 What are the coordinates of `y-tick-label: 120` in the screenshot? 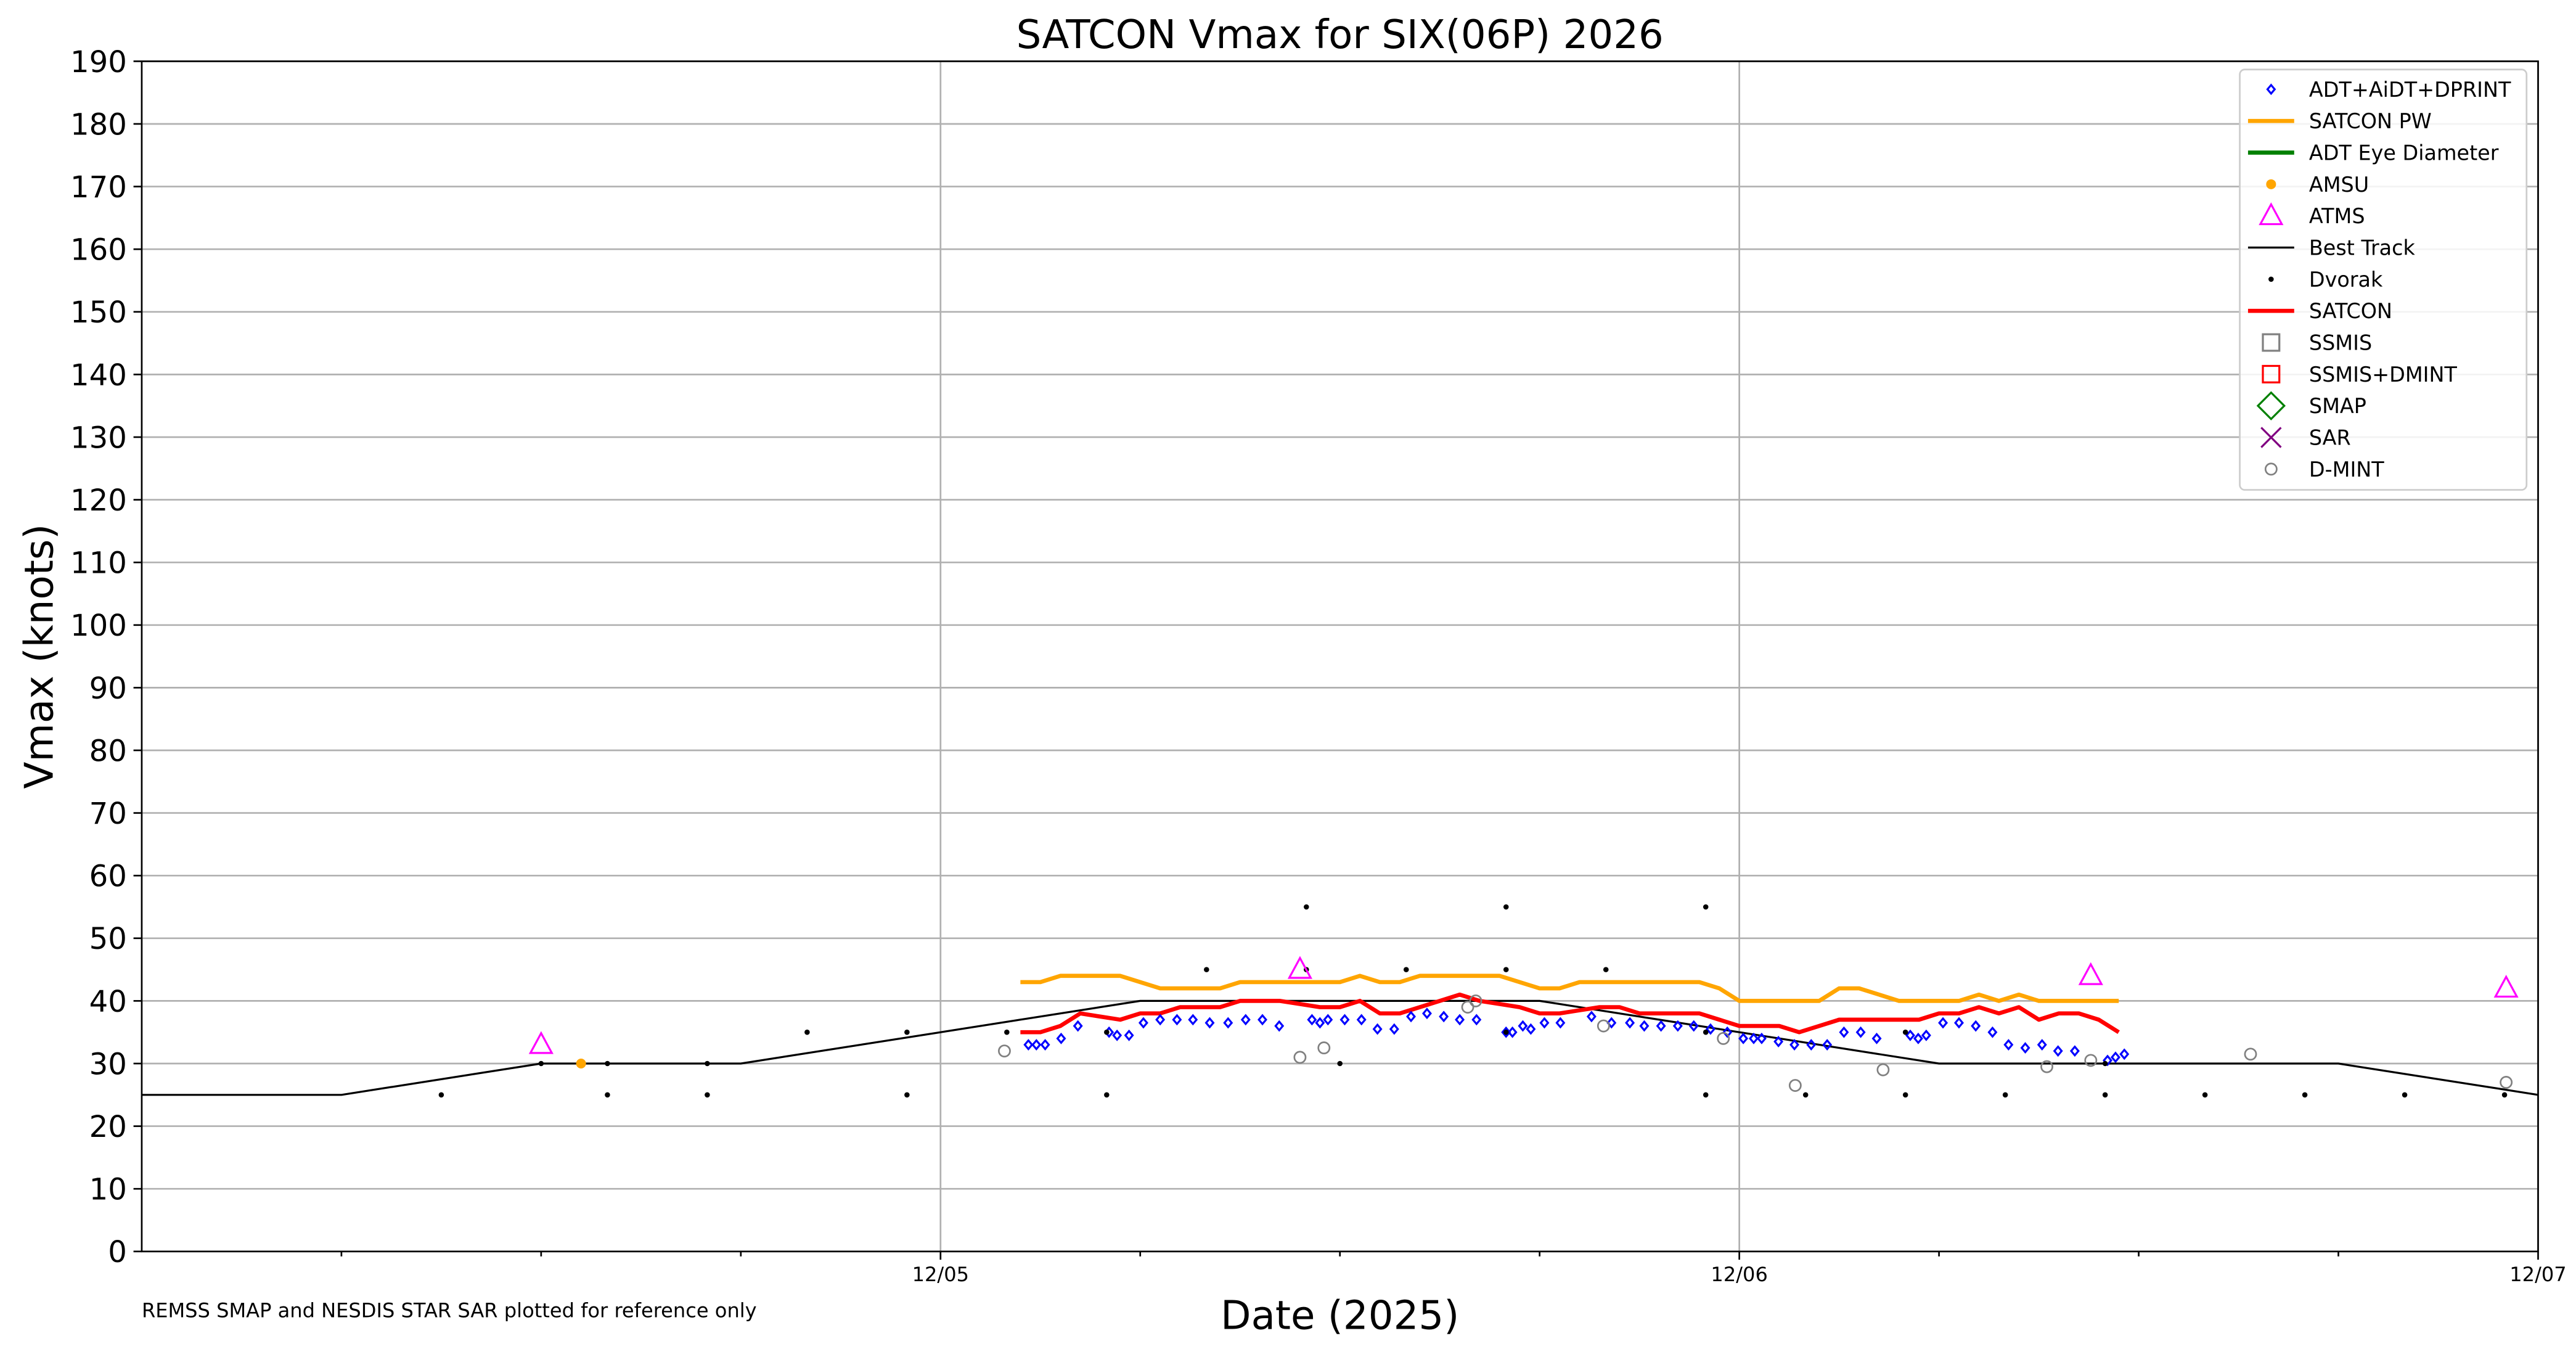 It's located at (98, 500).